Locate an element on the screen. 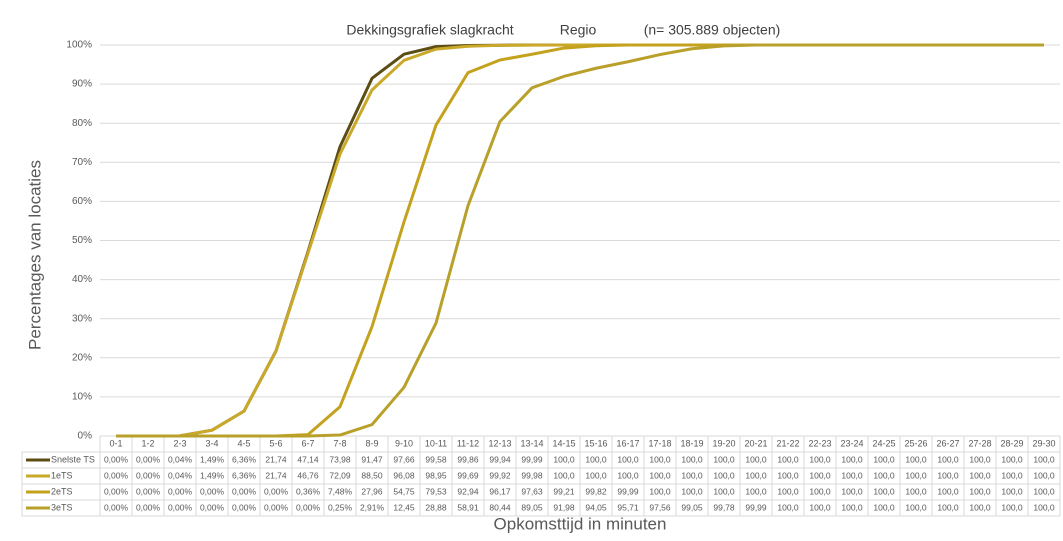 The image size is (1063, 541). x-tick-label: 6-7 is located at coordinates (307, 443).